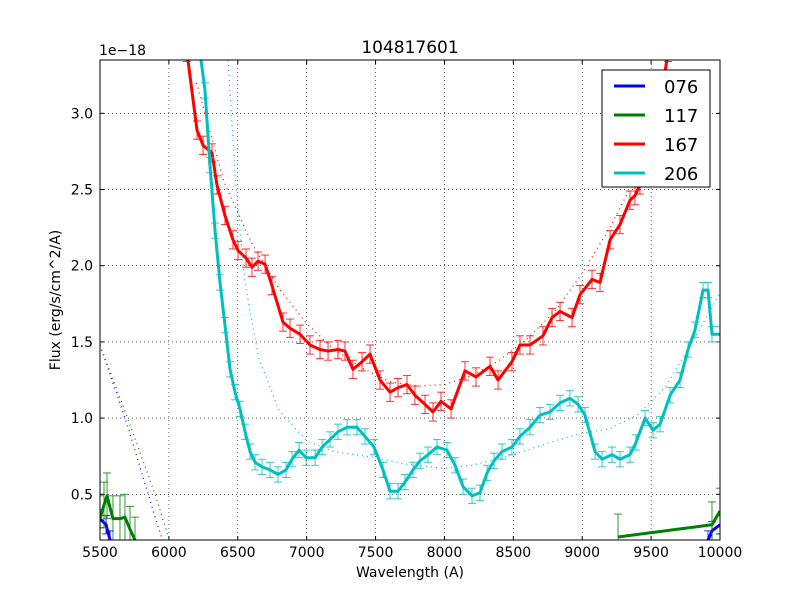 The image size is (800, 604). Describe the element at coordinates (445, 553) in the screenshot. I see `x-tick-label: 8000` at that location.